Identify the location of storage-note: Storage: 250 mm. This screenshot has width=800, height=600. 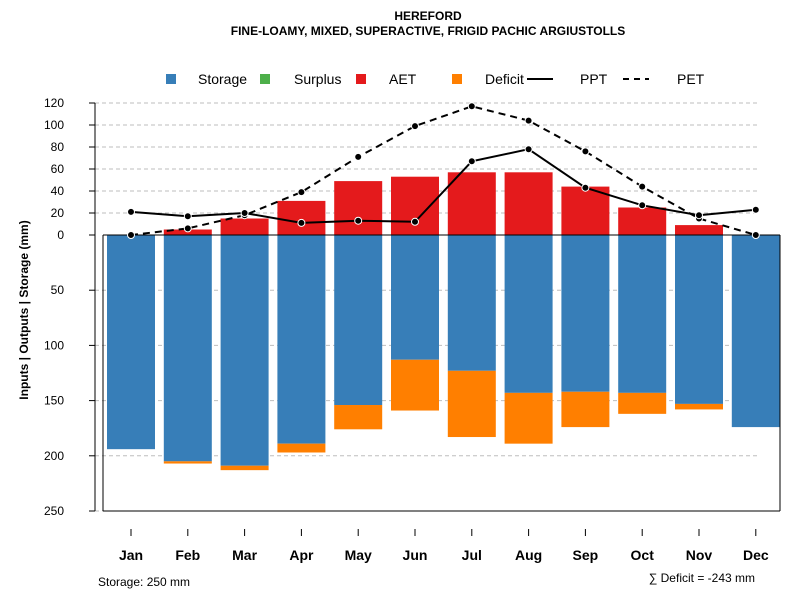
(144, 582).